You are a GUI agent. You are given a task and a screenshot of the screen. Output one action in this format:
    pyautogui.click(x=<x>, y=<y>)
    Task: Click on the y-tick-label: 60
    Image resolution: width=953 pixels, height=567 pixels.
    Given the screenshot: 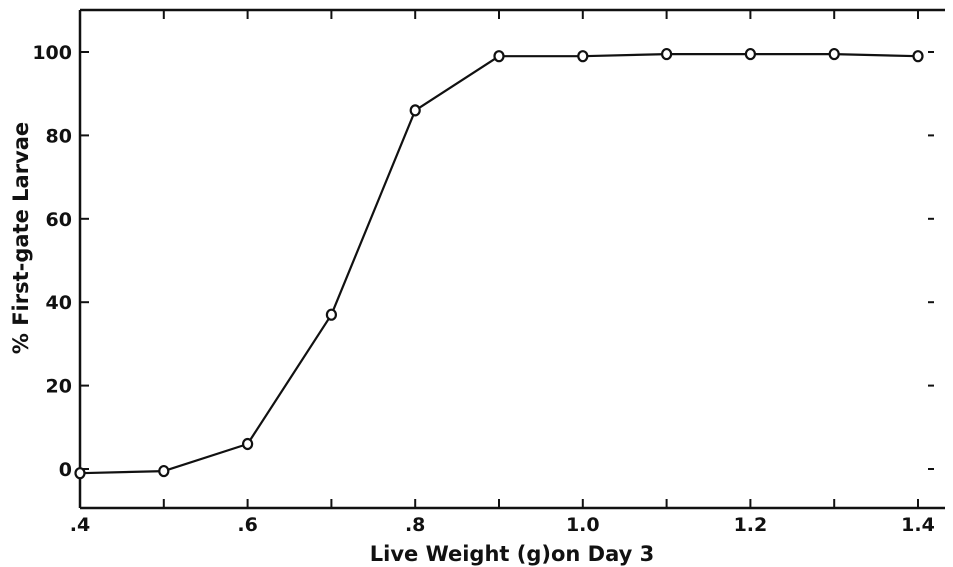 What is the action you would take?
    pyautogui.click(x=59, y=220)
    